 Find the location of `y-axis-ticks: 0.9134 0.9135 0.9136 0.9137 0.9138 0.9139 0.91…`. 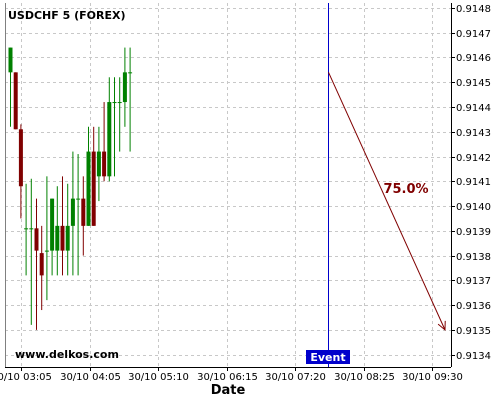

y-axis-ticks: 0.9134 0.9135 0.9136 0.9137 0.9138 0.9139 0.91… is located at coordinates (471, 183).